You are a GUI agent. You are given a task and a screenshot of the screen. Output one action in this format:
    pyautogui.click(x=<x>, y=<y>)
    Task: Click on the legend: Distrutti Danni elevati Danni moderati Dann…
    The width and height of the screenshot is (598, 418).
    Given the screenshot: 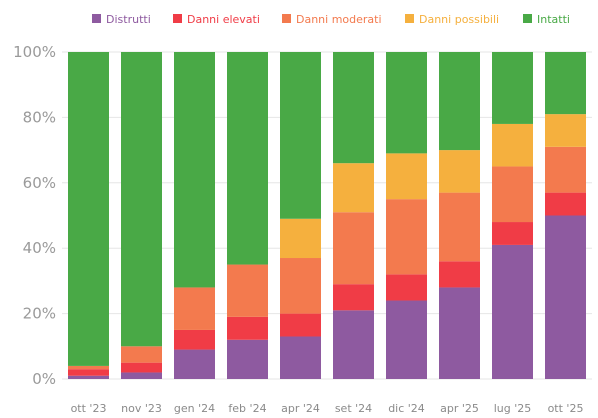 What is the action you would take?
    pyautogui.click(x=331, y=19)
    